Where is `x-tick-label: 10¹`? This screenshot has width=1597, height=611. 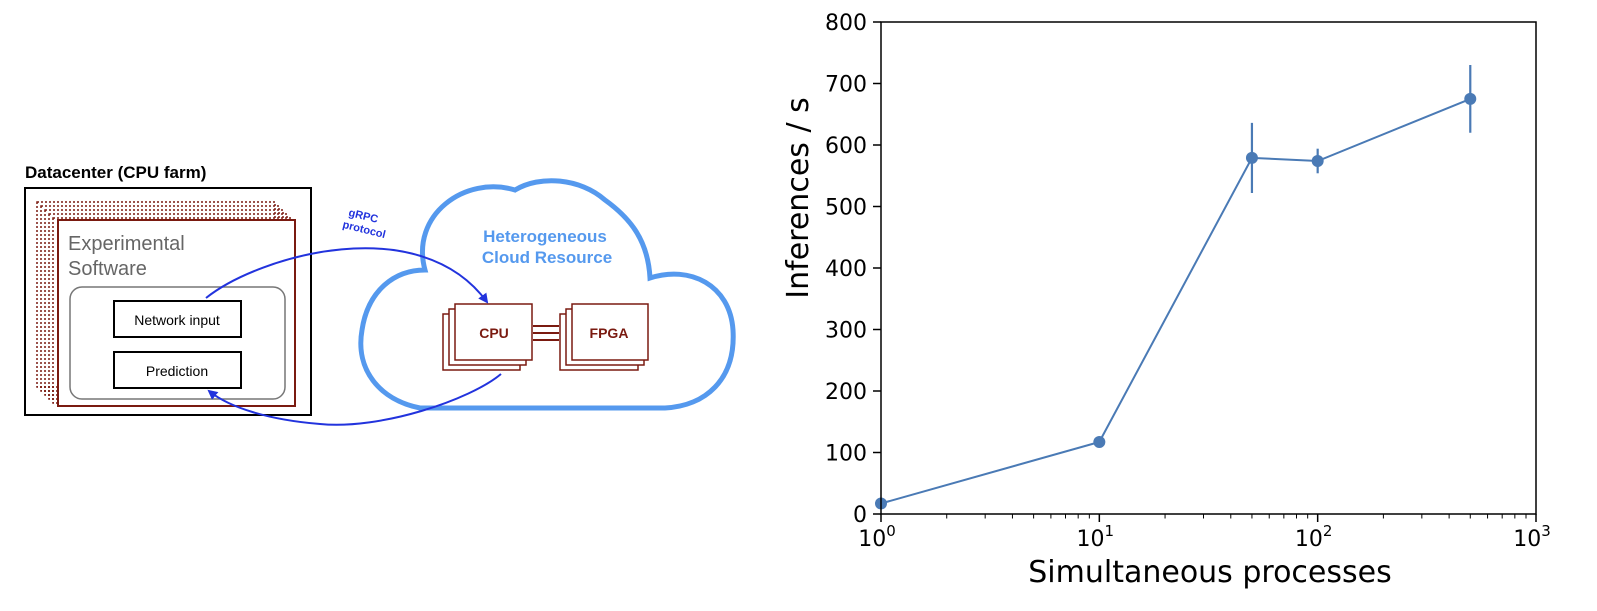
x-tick-label: 10¹ is located at coordinates (1096, 537).